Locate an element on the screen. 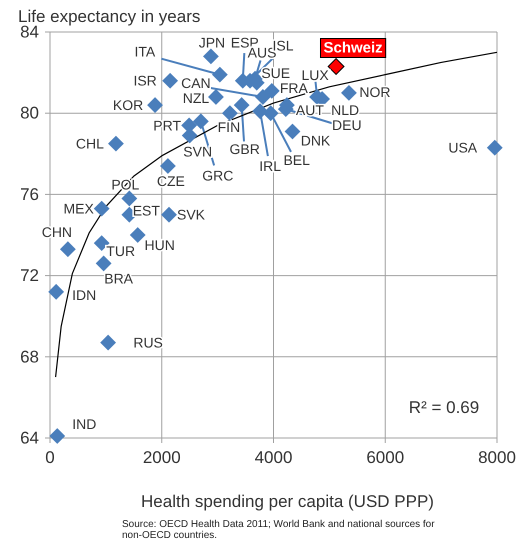  source-note: Source: OECD Health Data 2011; World Bank and national sources for non-OECD countries. is located at coordinates (279, 530).